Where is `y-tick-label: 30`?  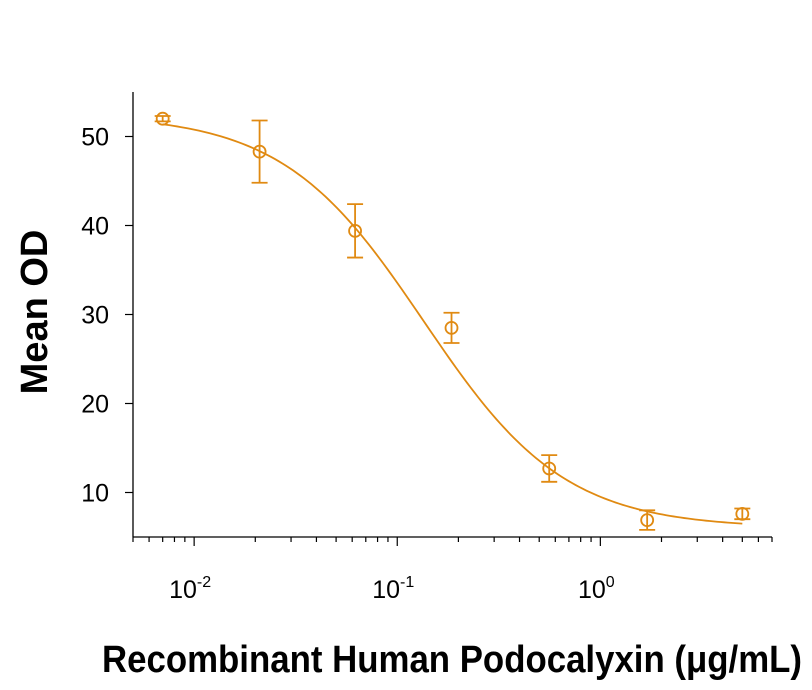
y-tick-label: 30 is located at coordinates (95, 316).